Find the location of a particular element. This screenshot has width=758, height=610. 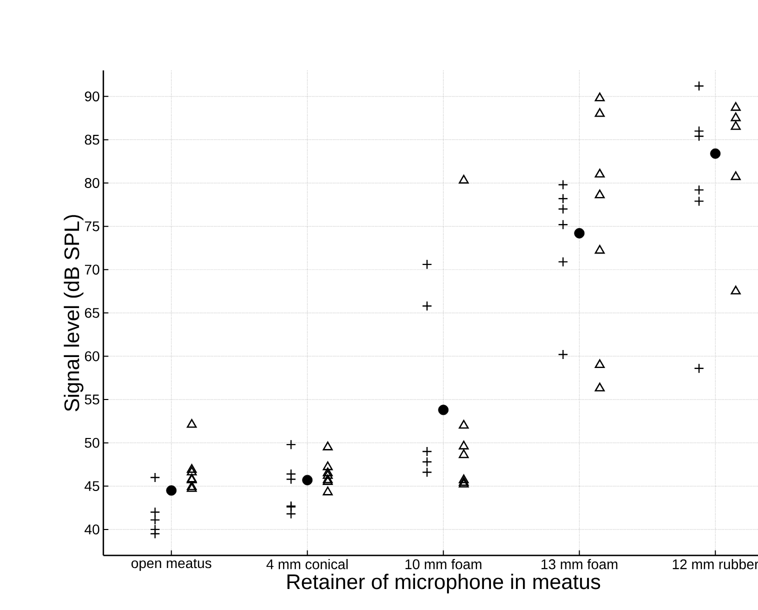

x-tick-label: 10 mm foam is located at coordinates (444, 564).